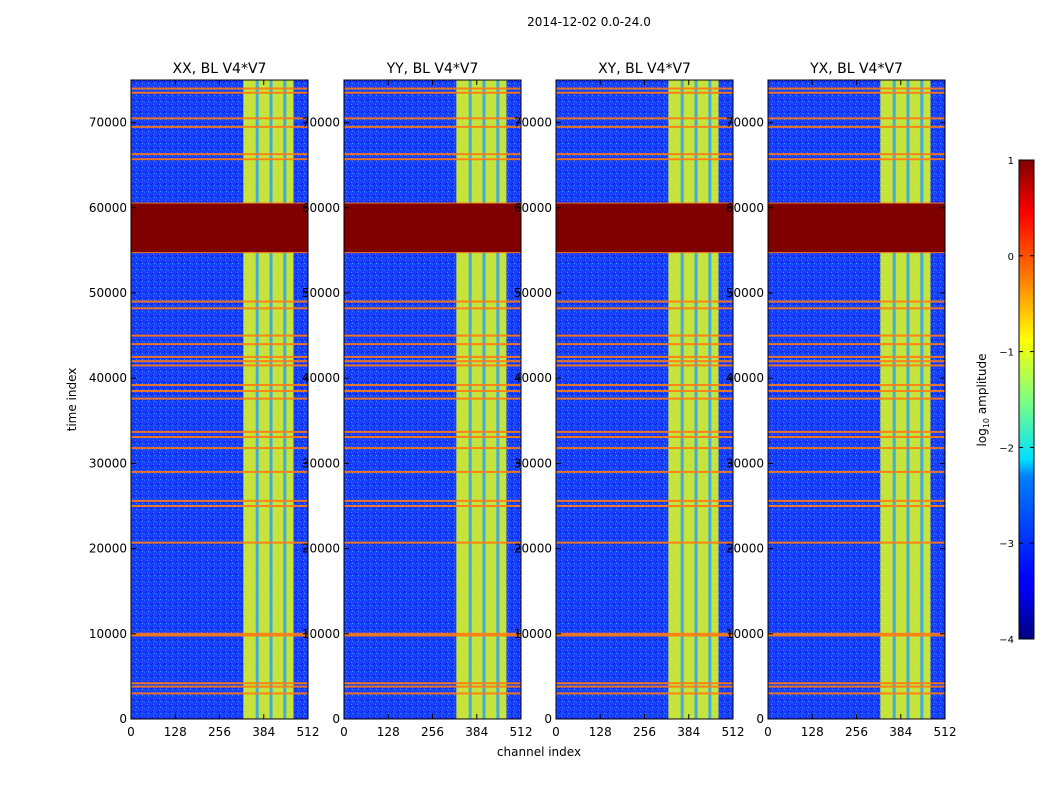 This screenshot has width=1050, height=800. What do you see at coordinates (548, 719) in the screenshot?
I see `y-tick-label: 0` at bounding box center [548, 719].